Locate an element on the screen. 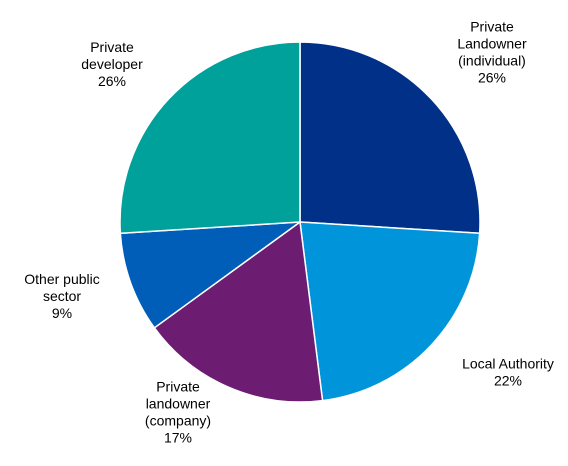  slice-value-label: 17% is located at coordinates (178, 437).